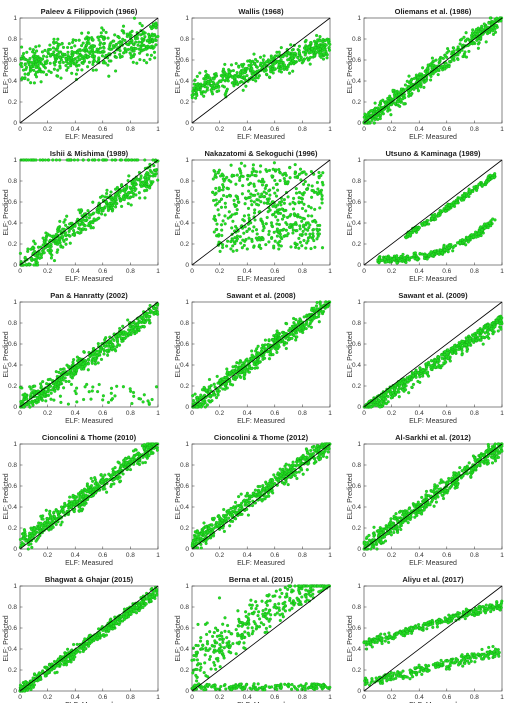  I want to click on x-tick-label: 0.2, so click(219, 413).